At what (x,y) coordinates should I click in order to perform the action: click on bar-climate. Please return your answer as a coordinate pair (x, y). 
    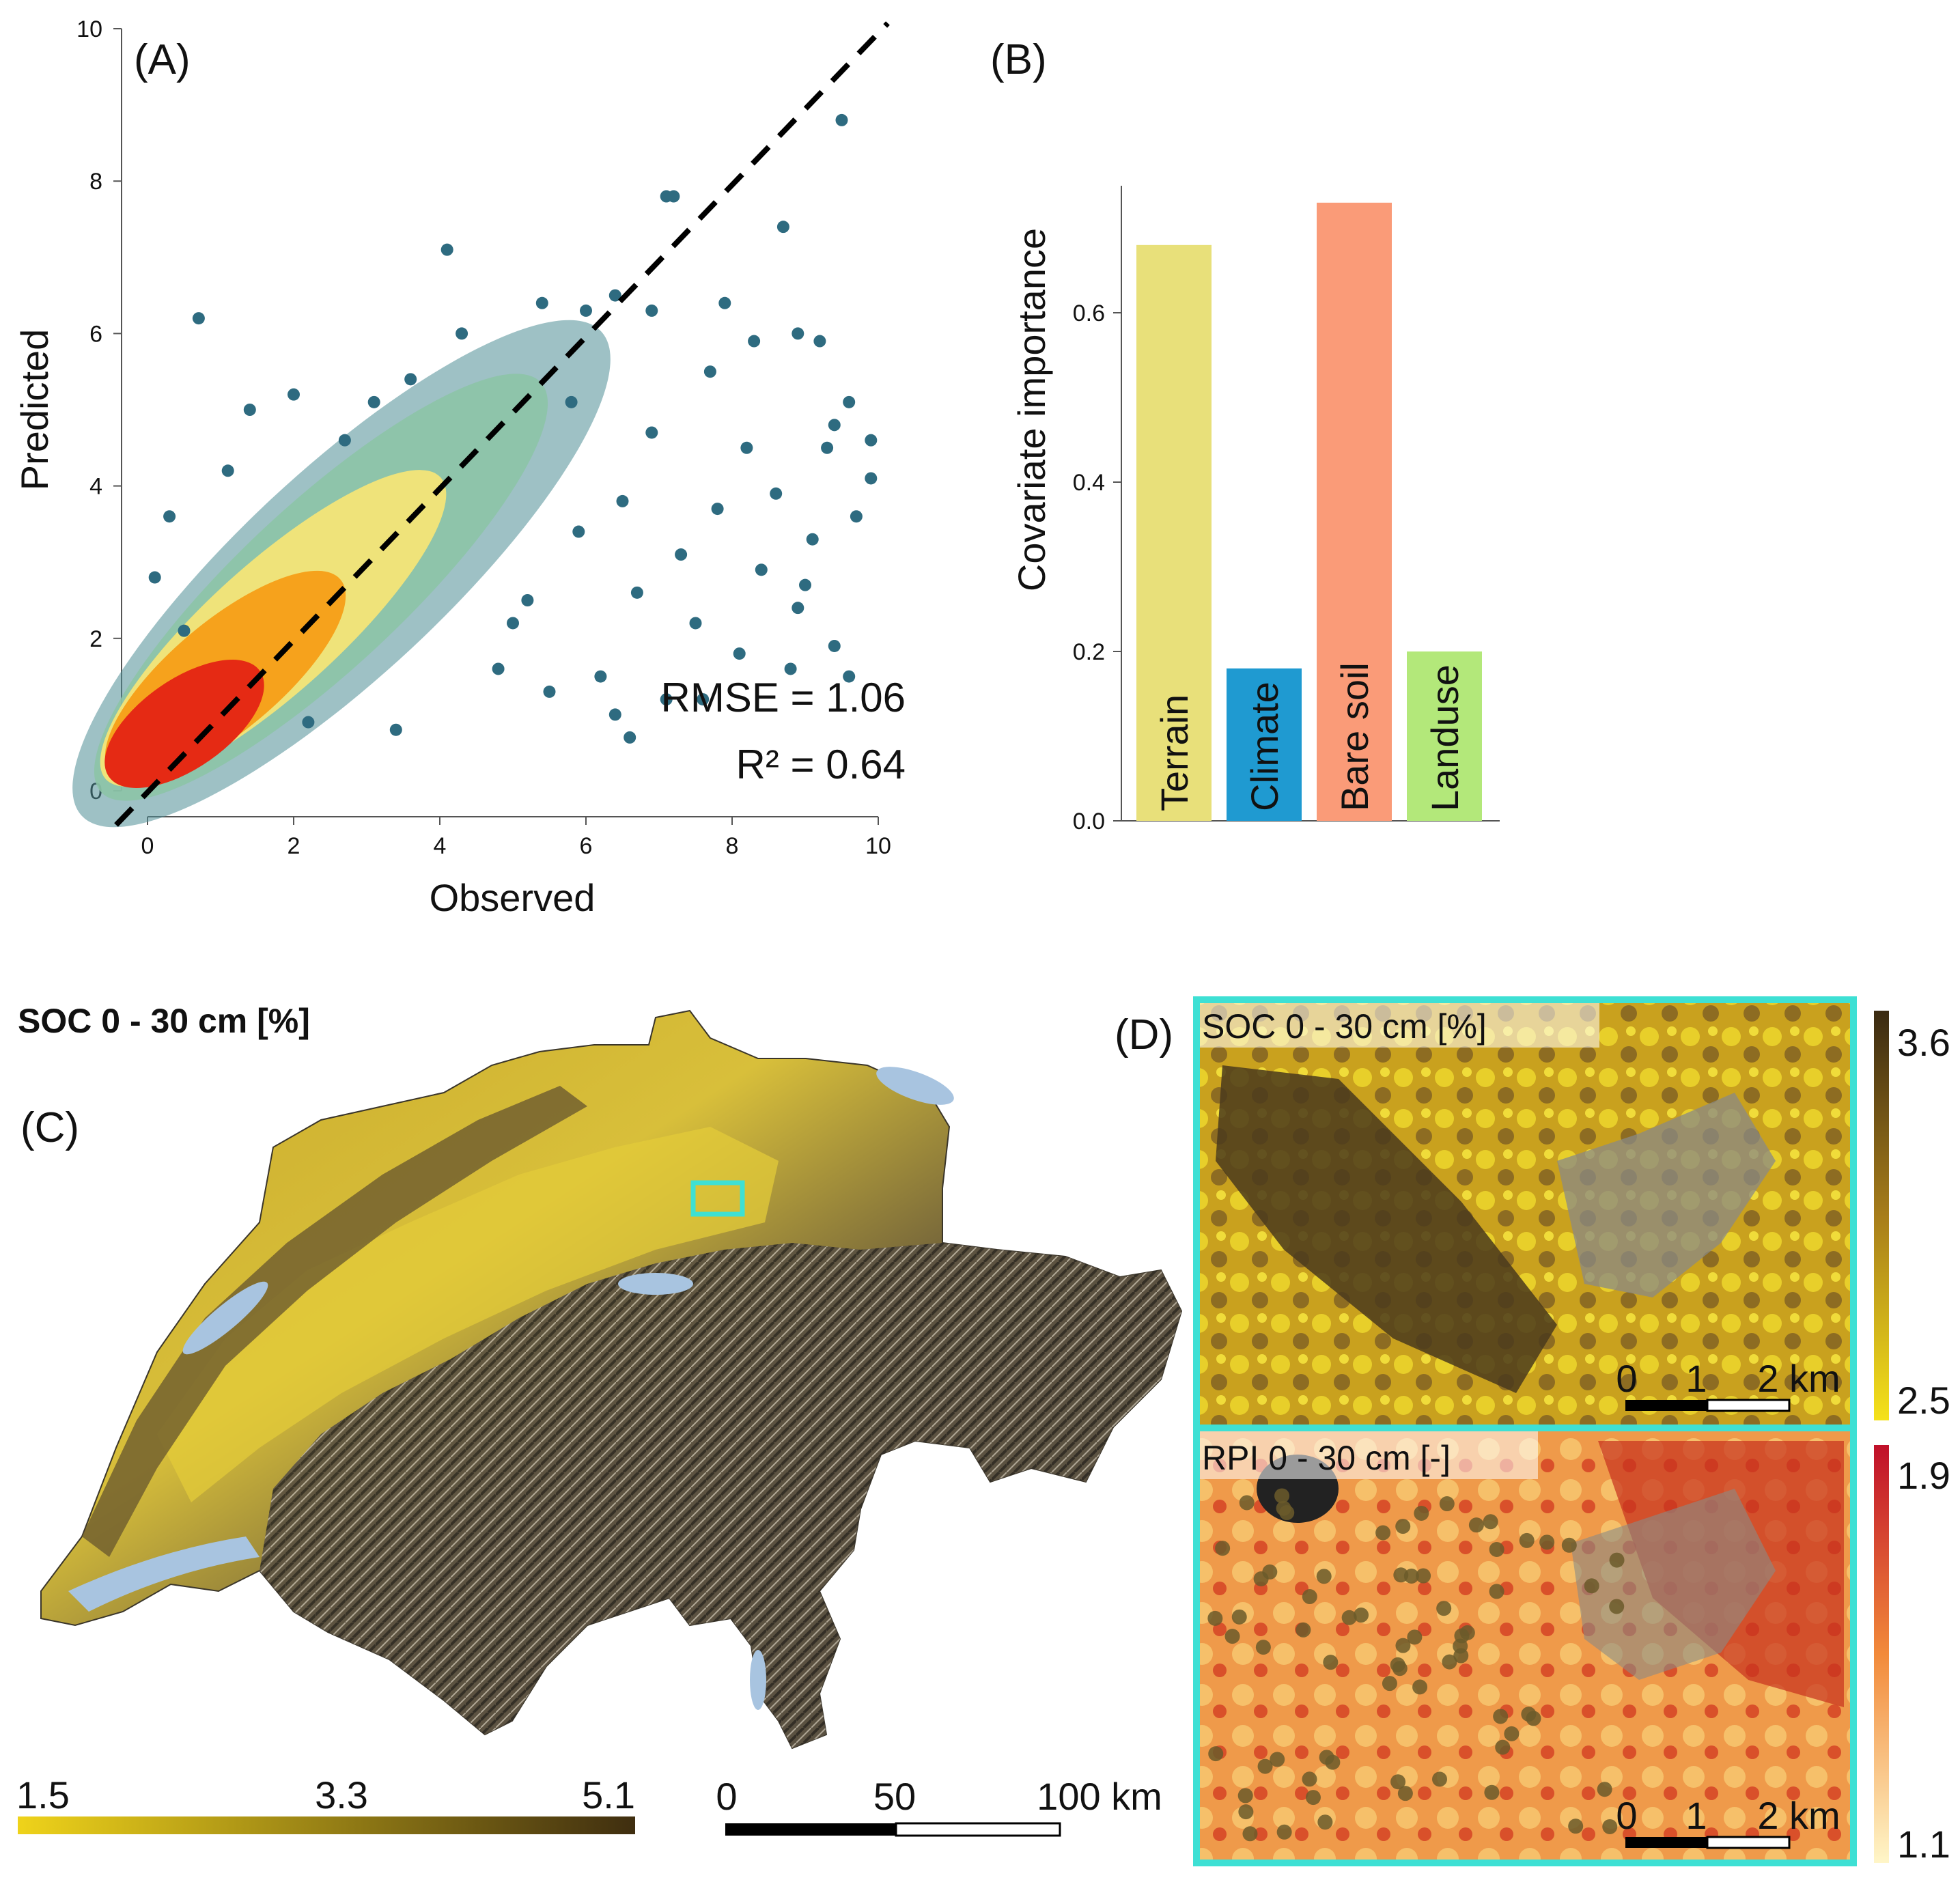
    Looking at the image, I should click on (1264, 744).